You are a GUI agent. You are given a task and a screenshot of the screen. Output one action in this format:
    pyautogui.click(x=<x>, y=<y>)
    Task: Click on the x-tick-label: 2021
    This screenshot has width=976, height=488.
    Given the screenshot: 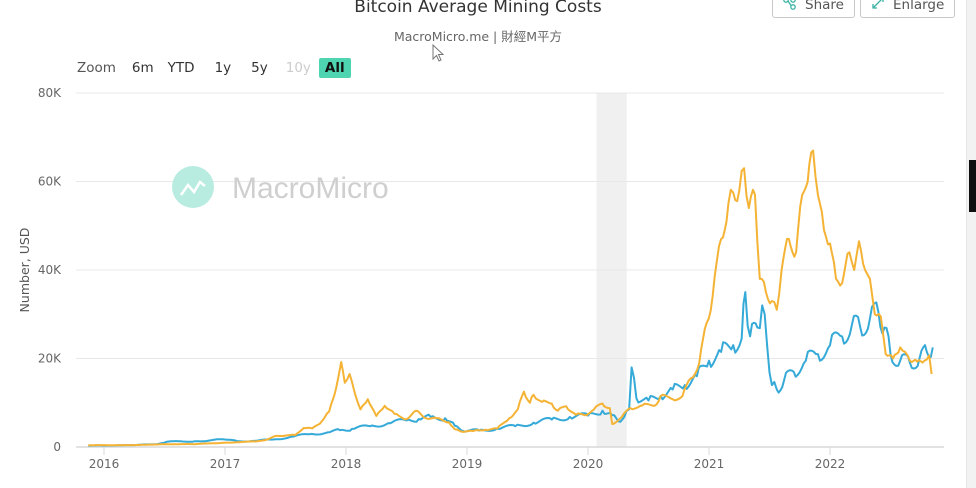 What is the action you would take?
    pyautogui.click(x=709, y=464)
    